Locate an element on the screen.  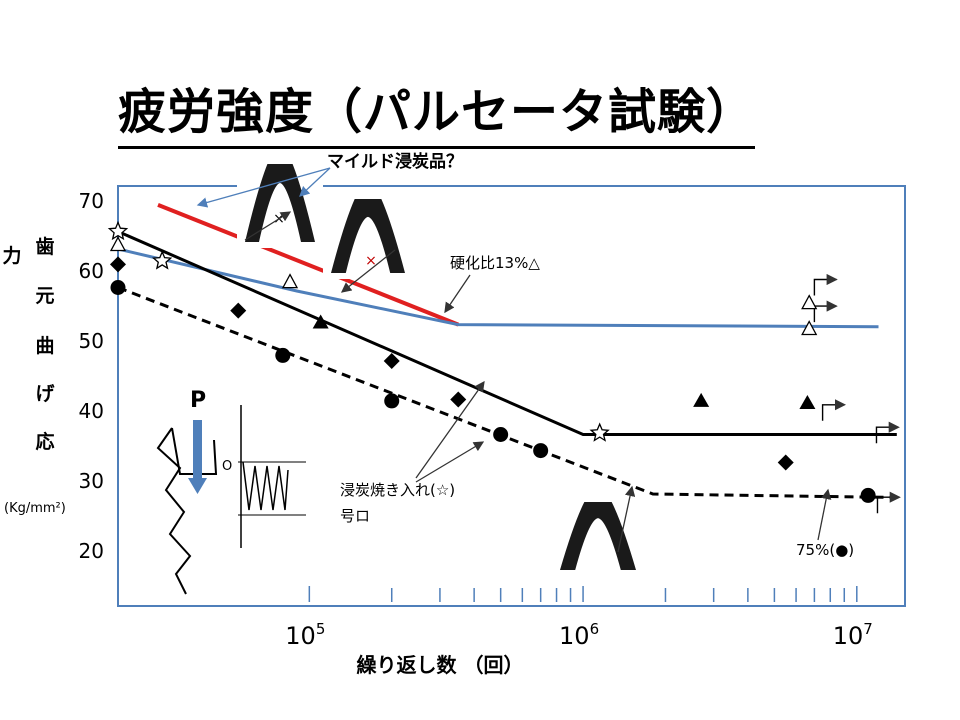
page-title: 疲労強度（パルセータ試験） is located at coordinates (437, 110).